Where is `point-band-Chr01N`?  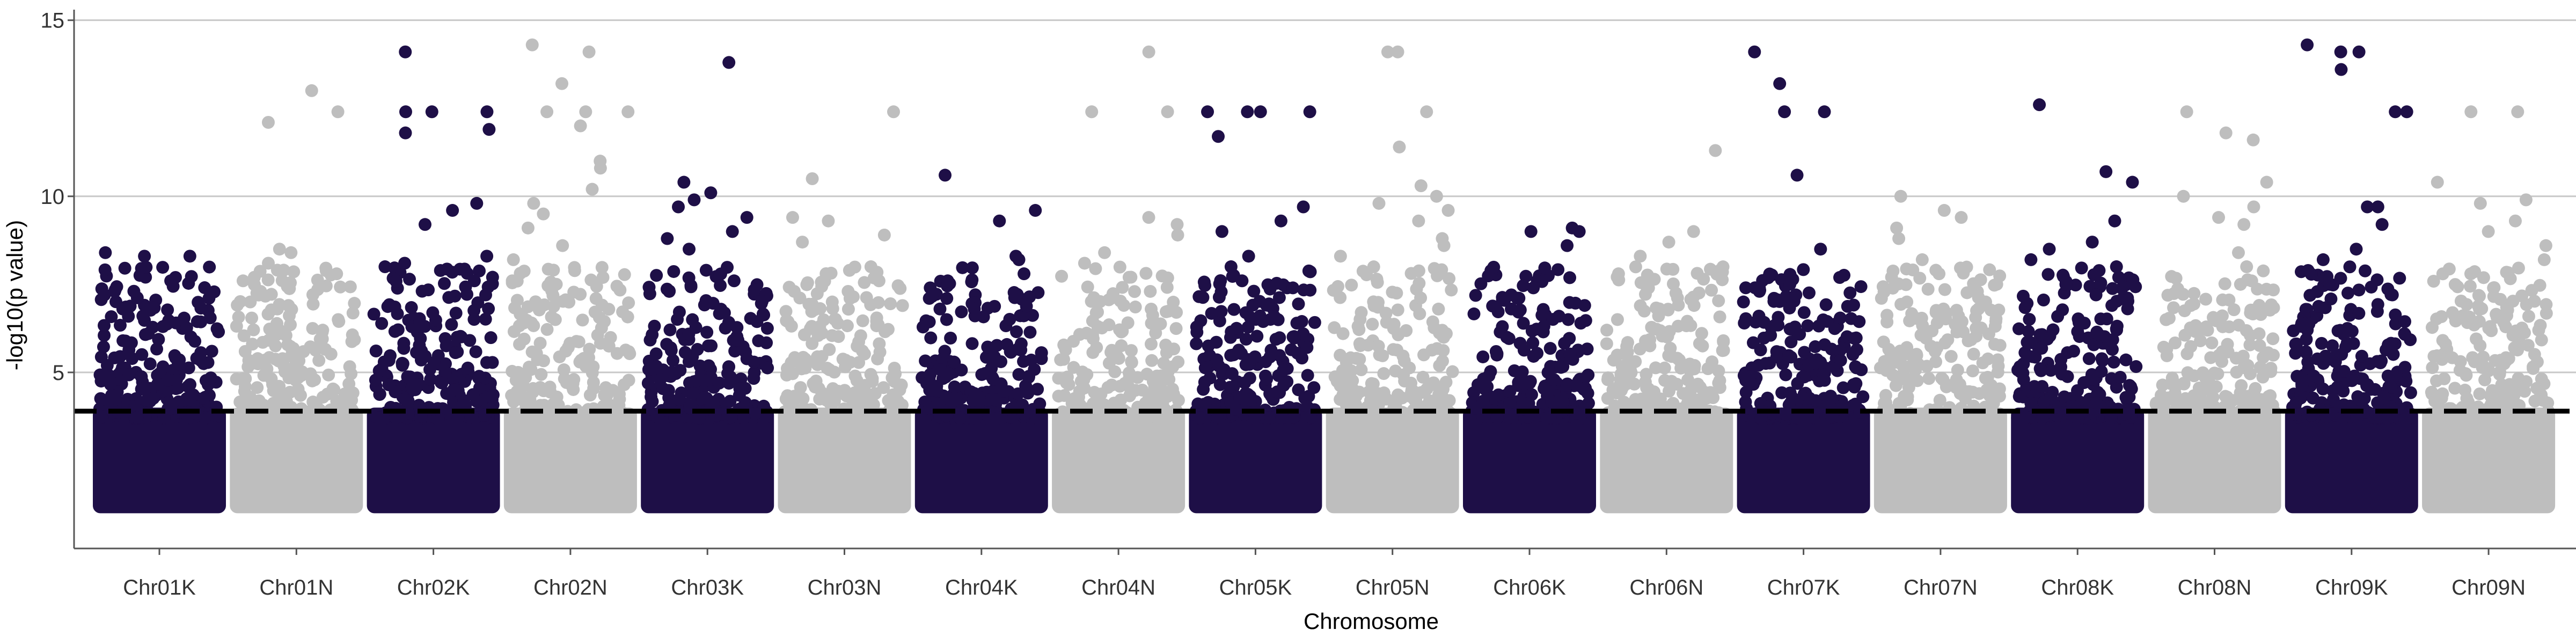 point-band-Chr01N is located at coordinates (296, 460).